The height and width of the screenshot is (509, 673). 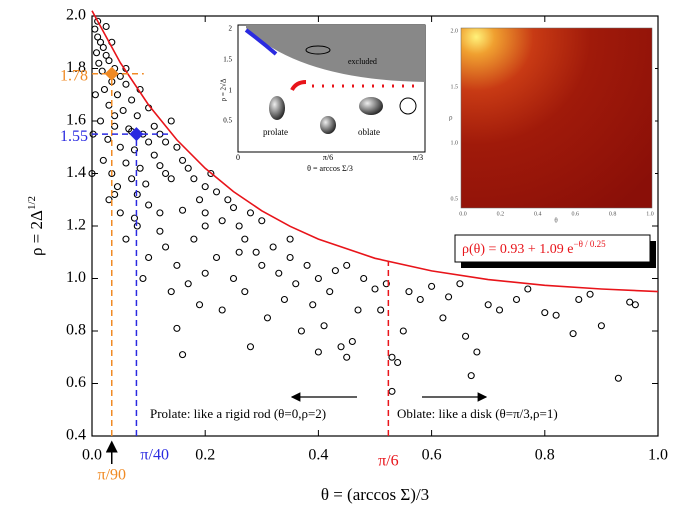 What do you see at coordinates (455, 143) in the screenshot?
I see `inset-tick: 1.0` at bounding box center [455, 143].